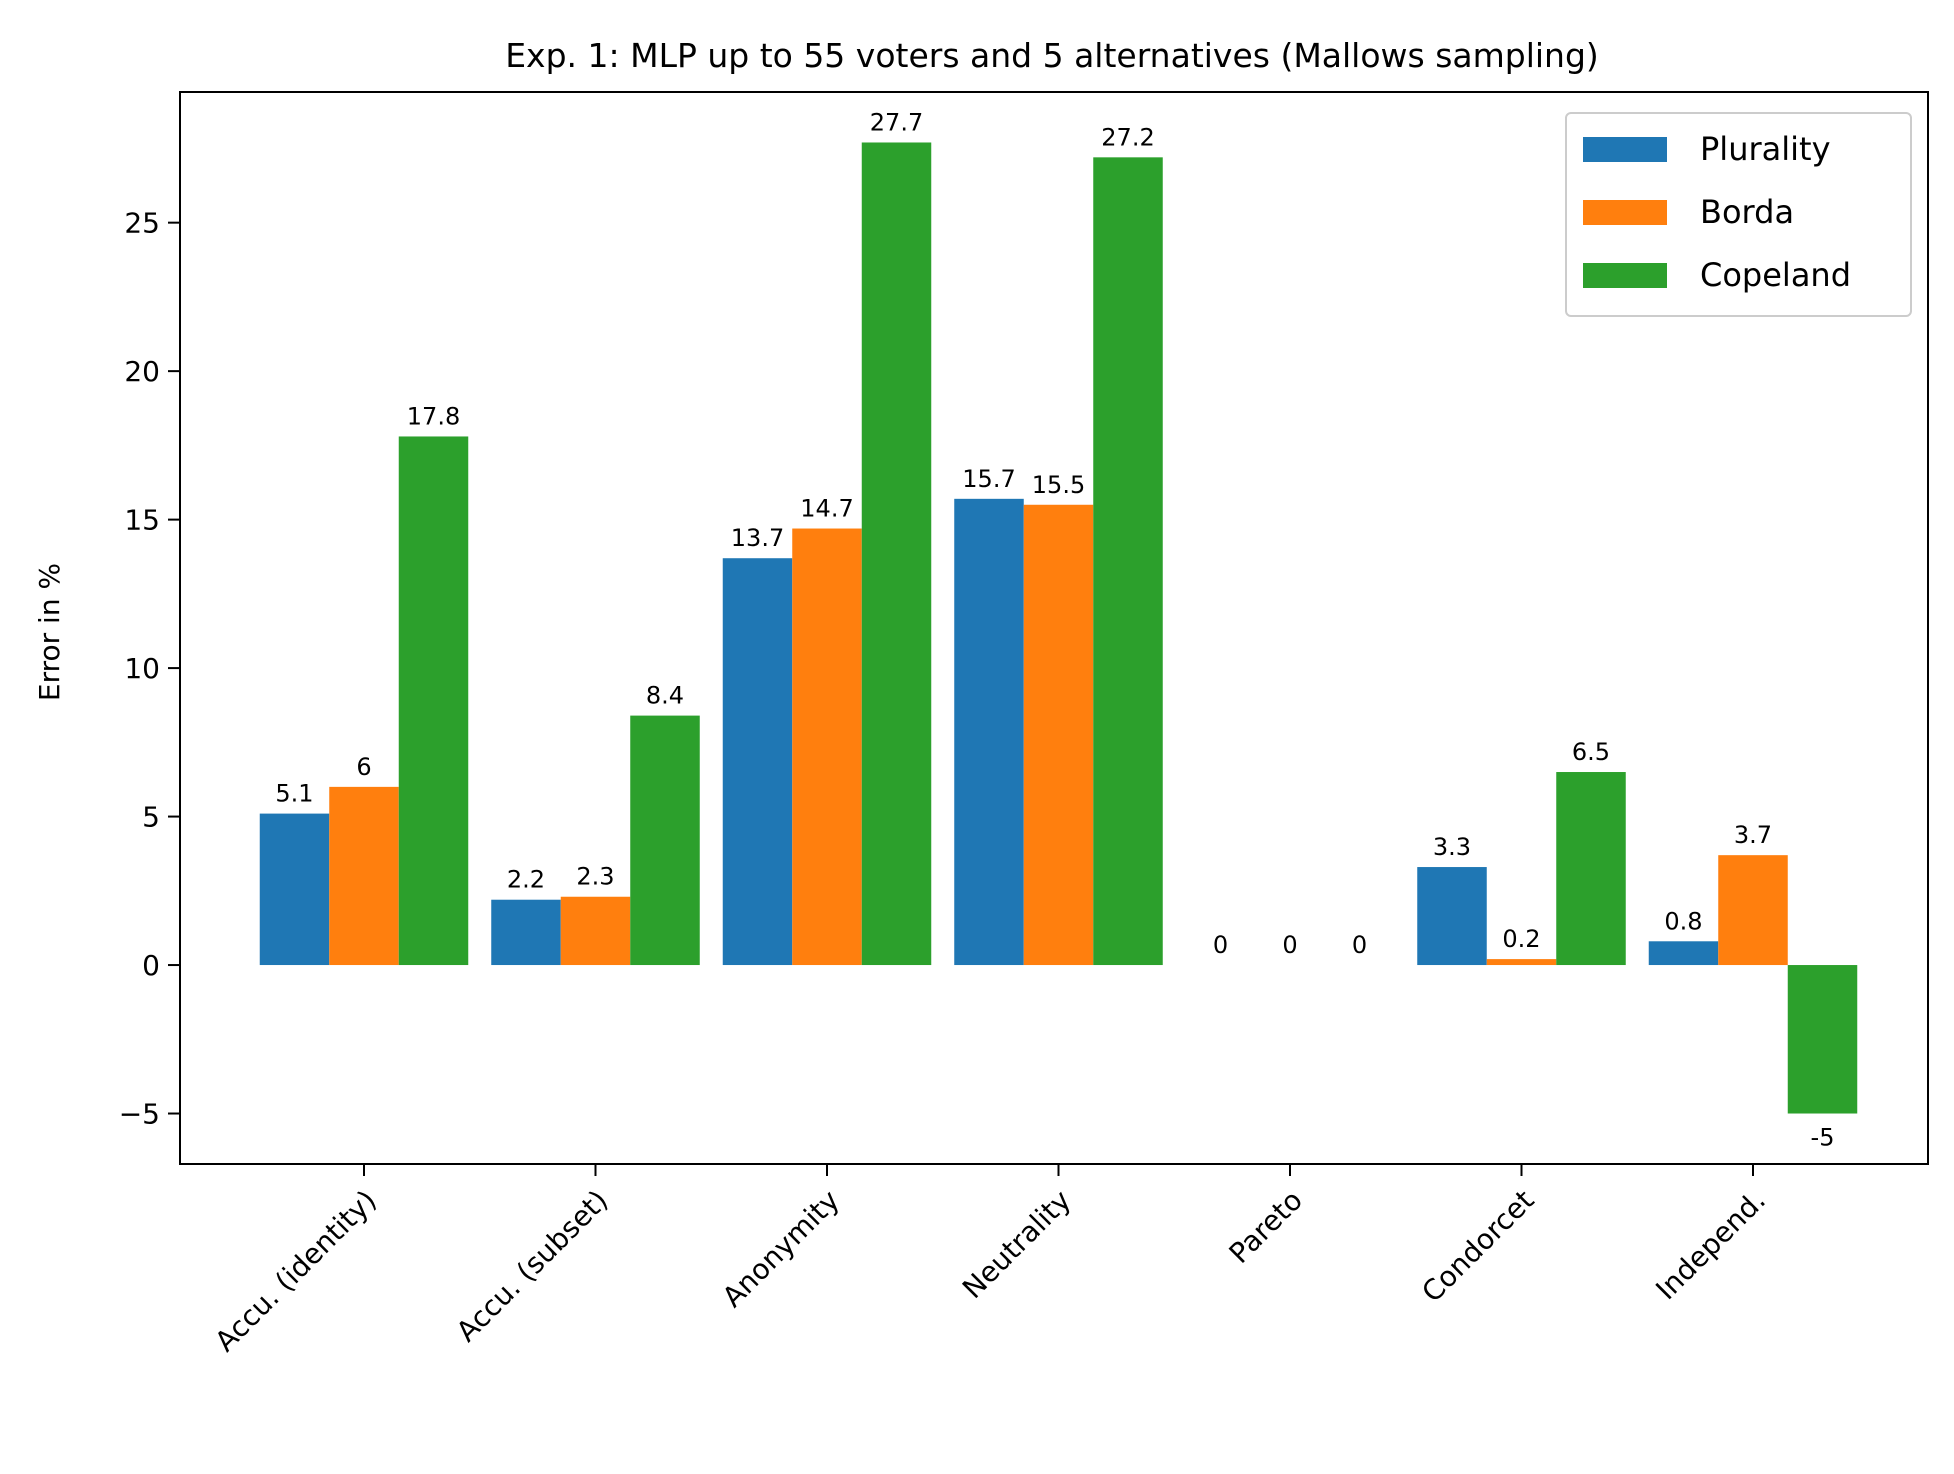 The image size is (1954, 1474). Describe the element at coordinates (1452, 847) in the screenshot. I see `data-label-plurality-condorcet: 3.3` at that location.